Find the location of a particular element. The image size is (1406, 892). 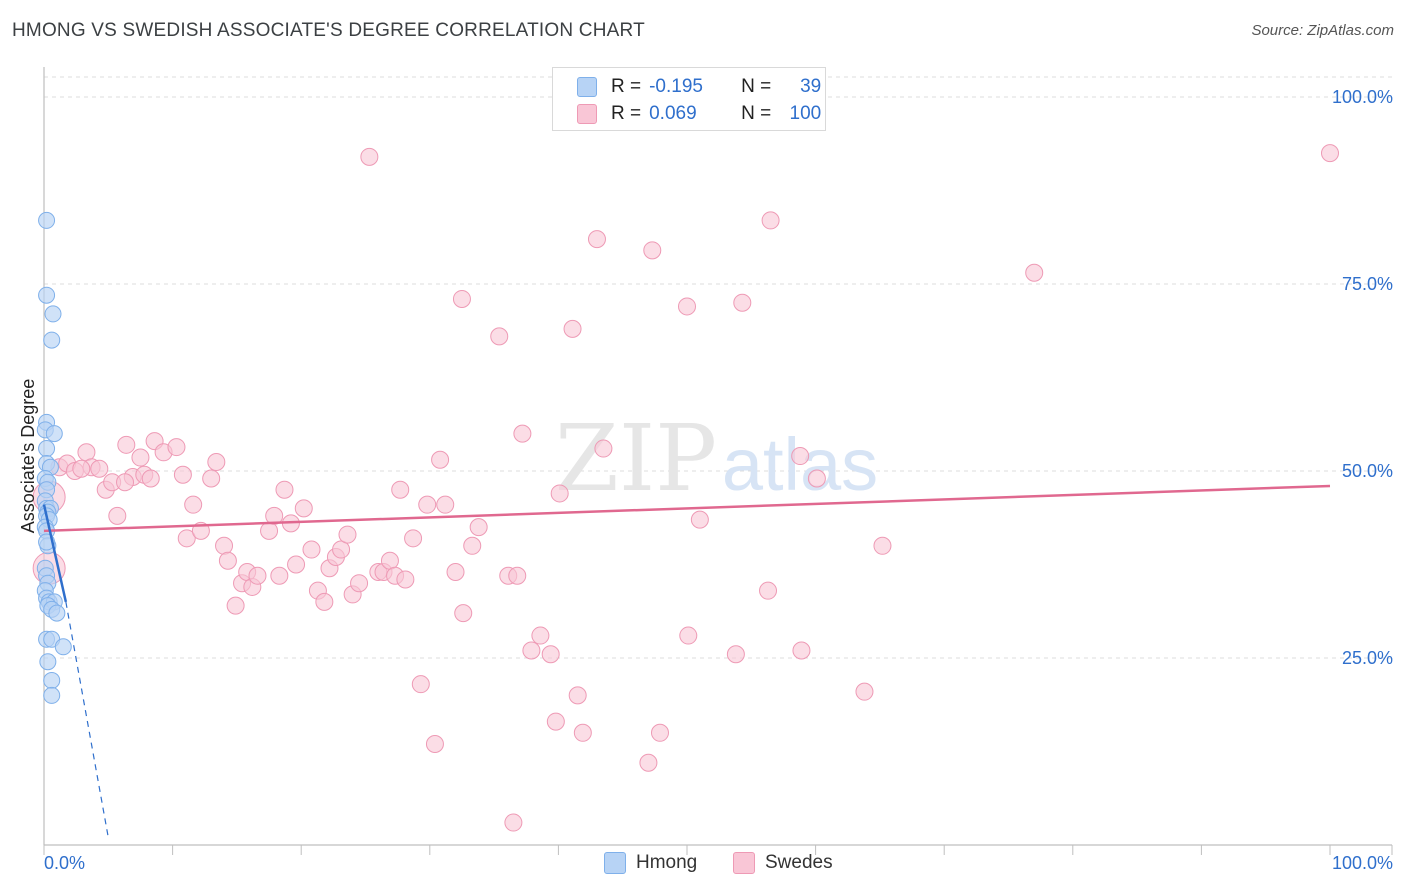

watermark: ZIP atlas is located at coordinates (716, 458).